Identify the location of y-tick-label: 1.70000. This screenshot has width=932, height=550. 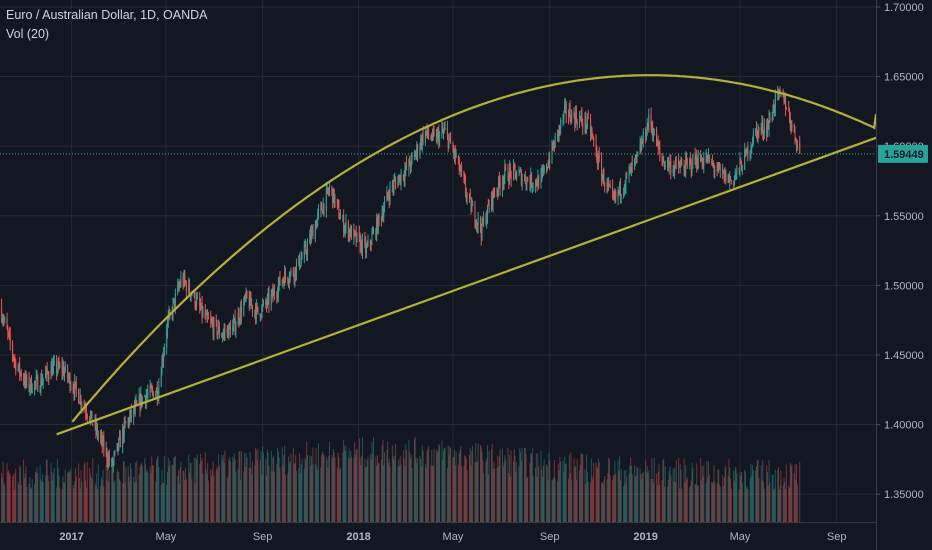
(904, 8).